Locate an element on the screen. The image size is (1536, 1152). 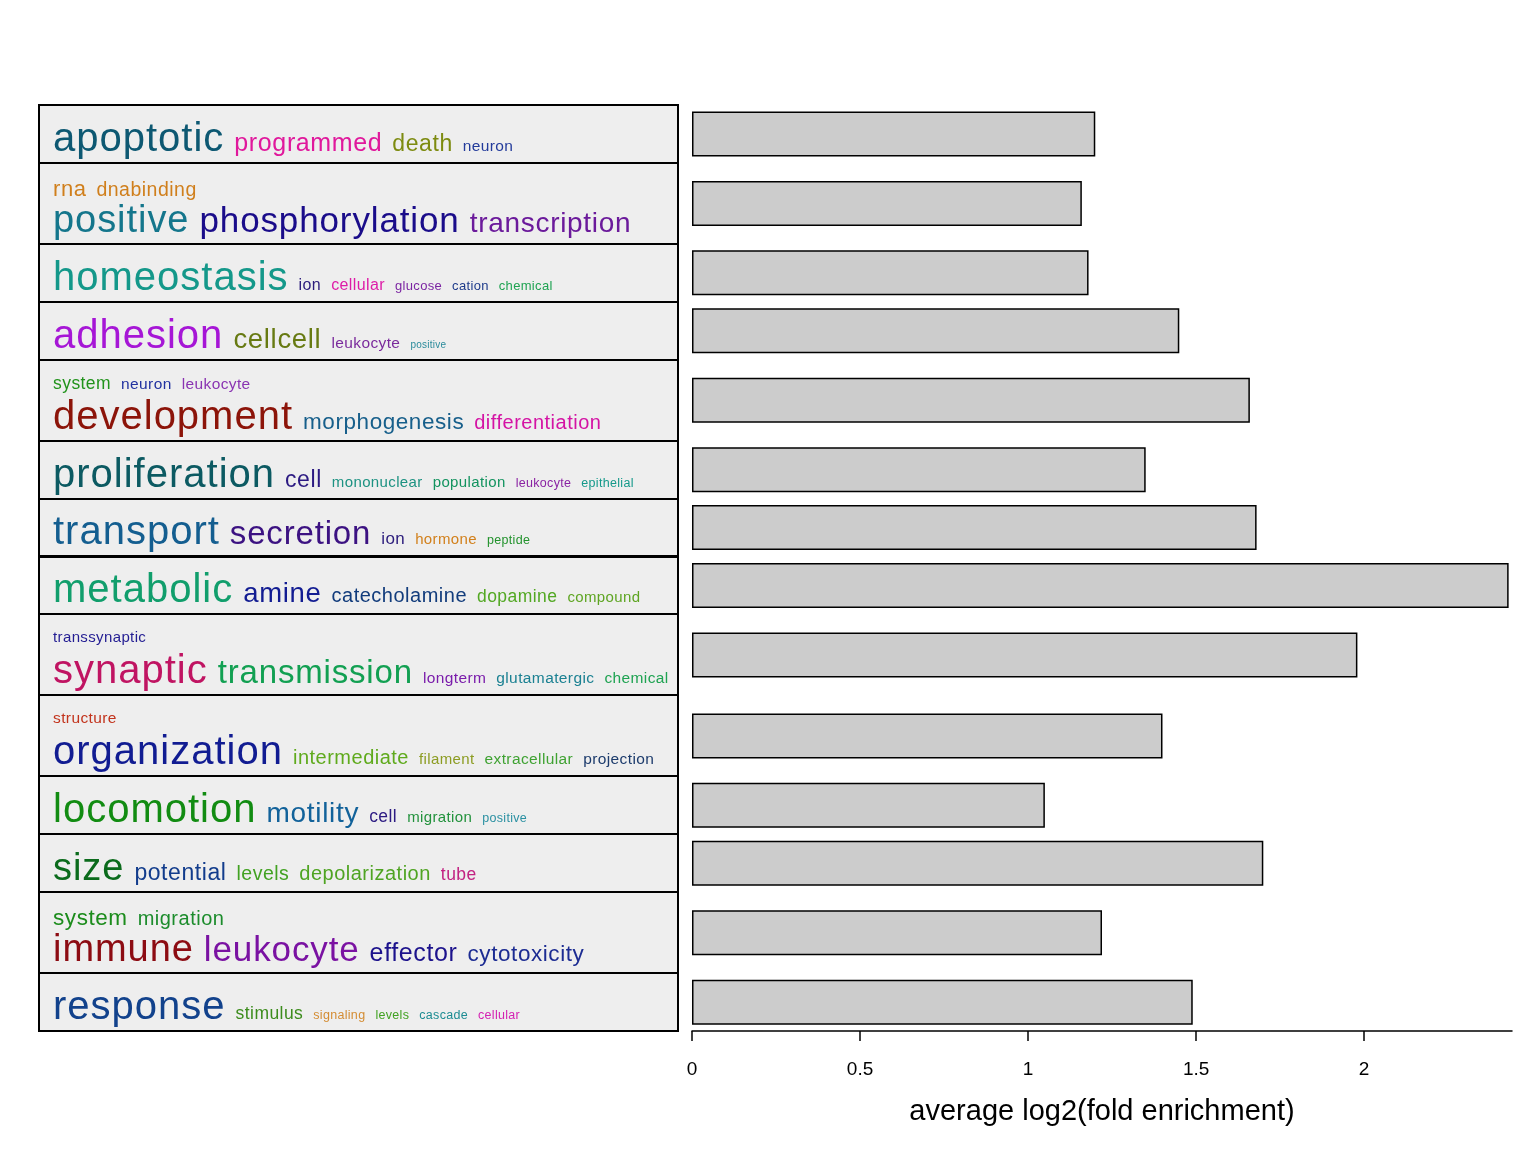
y-tick-label: locomotion motility cell migration positive is located at coordinates (290, 808).